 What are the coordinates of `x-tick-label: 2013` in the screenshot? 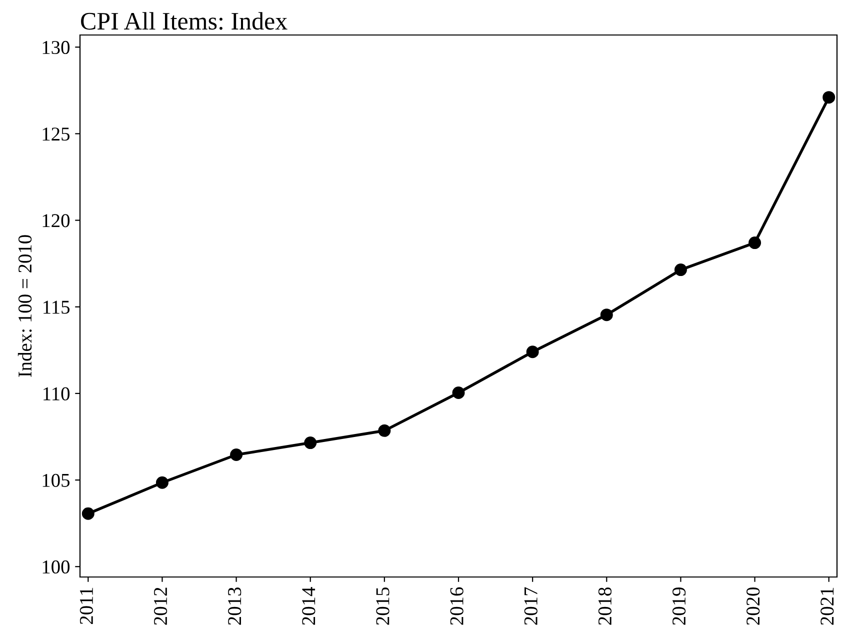 It's located at (235, 606).